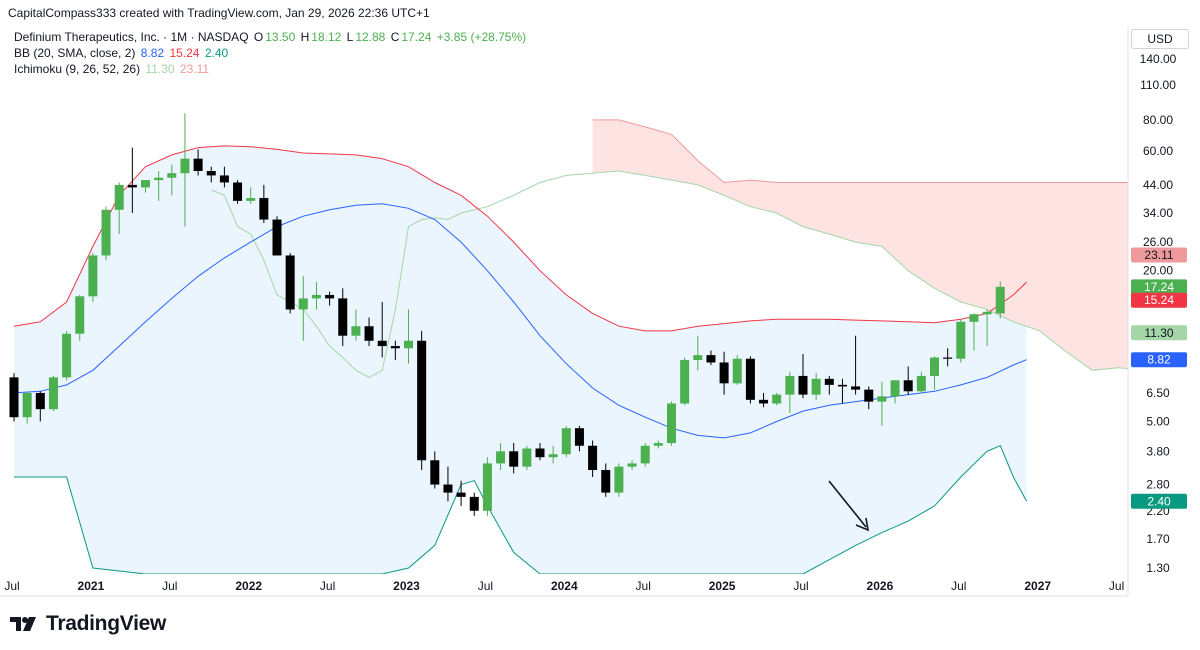  Describe the element at coordinates (305, 37) in the screenshot. I see `high-label: H` at that location.